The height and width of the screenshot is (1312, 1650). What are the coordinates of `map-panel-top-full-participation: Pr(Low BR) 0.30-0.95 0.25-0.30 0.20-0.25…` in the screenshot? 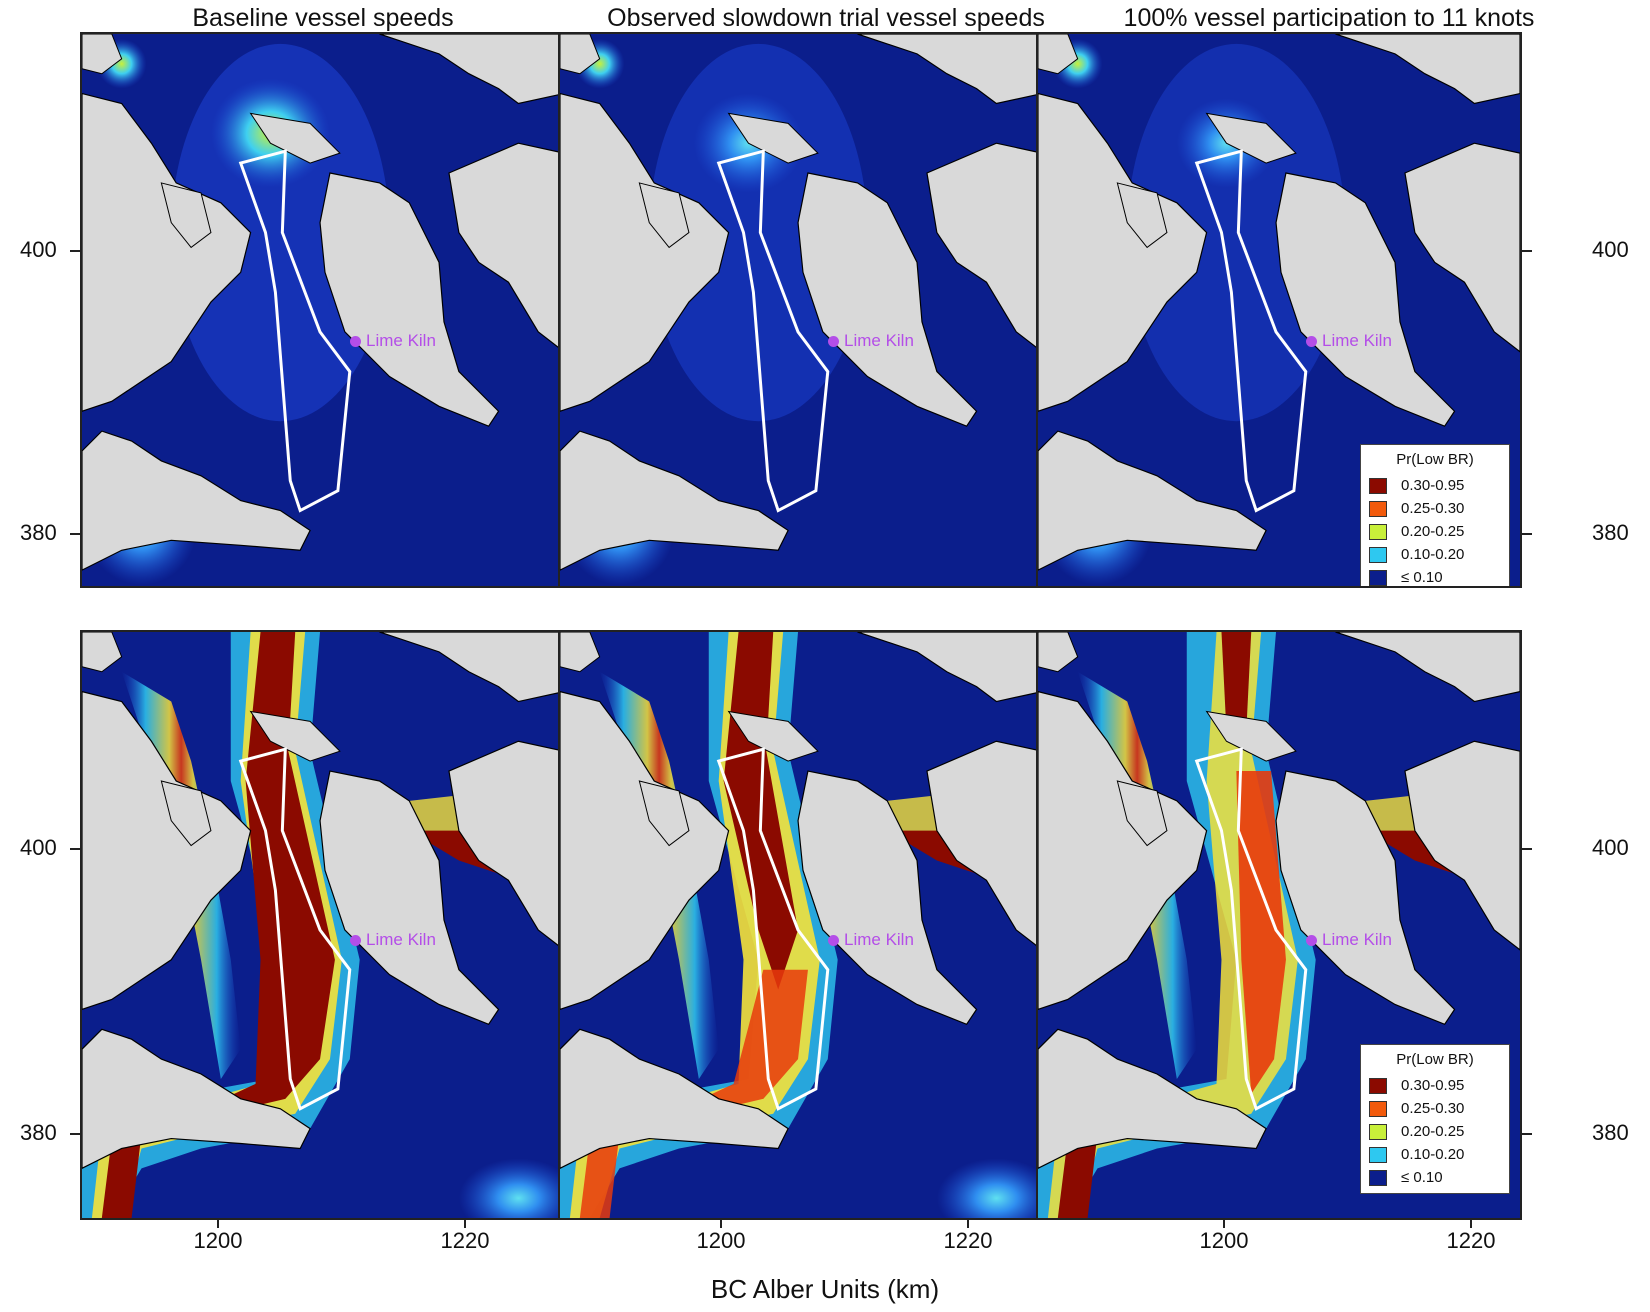 It's located at (1279, 310).